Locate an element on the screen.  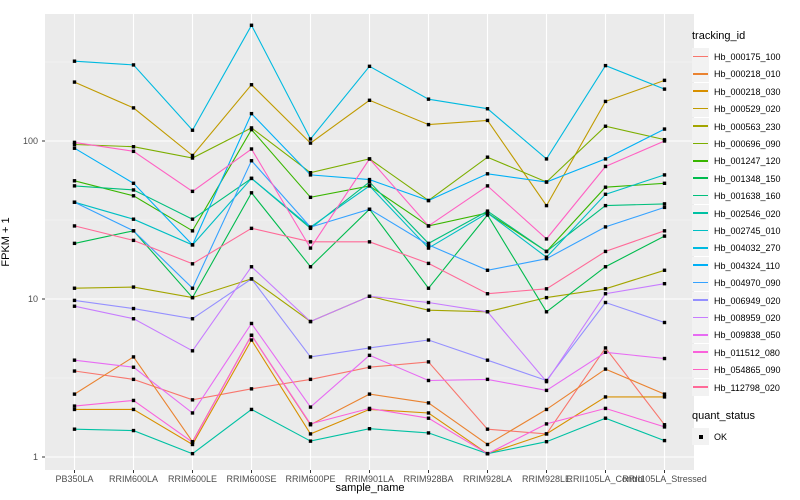
legend-entry-label: Hb_008959_020 is located at coordinates (747, 318).